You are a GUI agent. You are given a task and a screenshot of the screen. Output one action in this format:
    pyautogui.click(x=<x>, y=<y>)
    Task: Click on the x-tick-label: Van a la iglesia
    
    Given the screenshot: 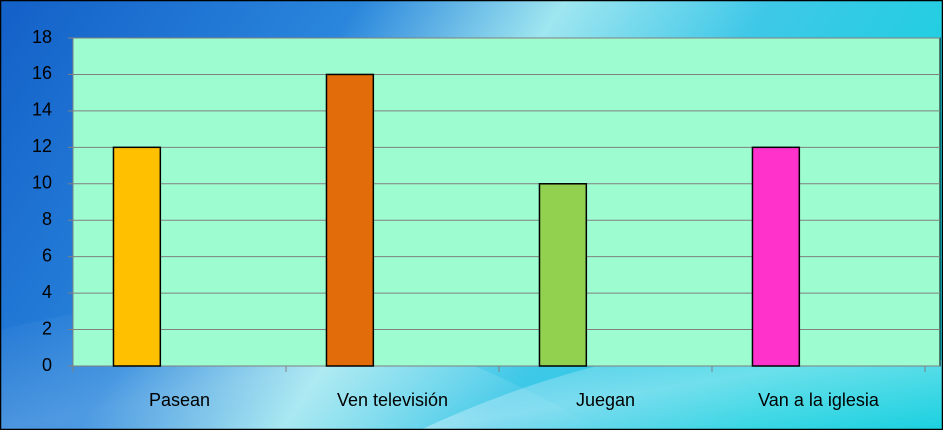 What is the action you would take?
    pyautogui.click(x=819, y=400)
    